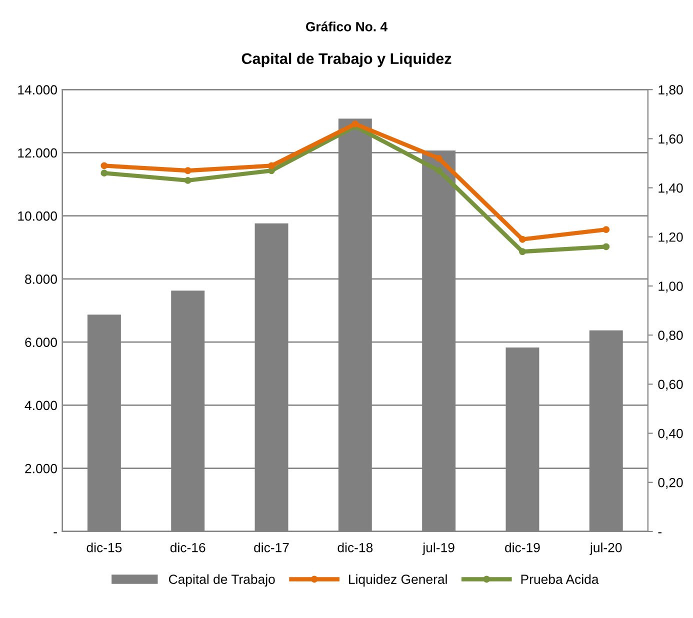 This screenshot has width=693, height=618. Describe the element at coordinates (670, 336) in the screenshot. I see `y2-tick-label: 0,80` at that location.